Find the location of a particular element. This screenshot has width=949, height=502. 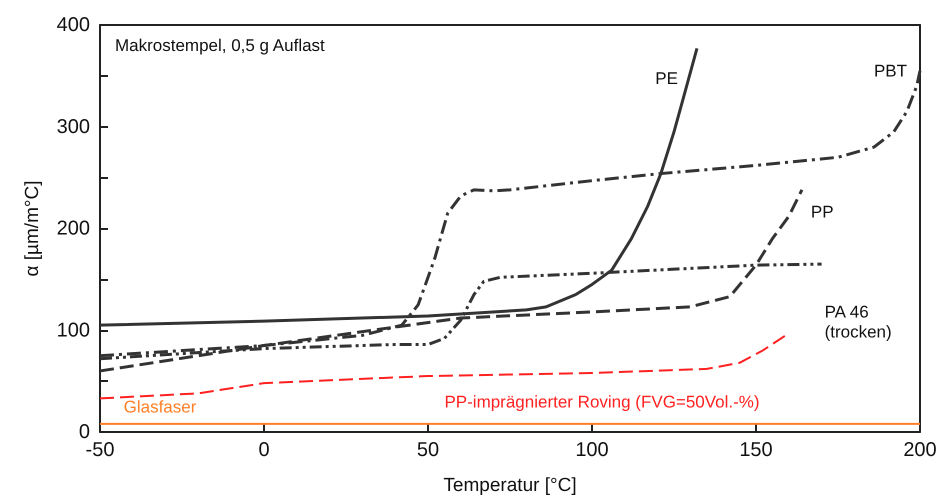

series-label: PBT is located at coordinates (890, 70).